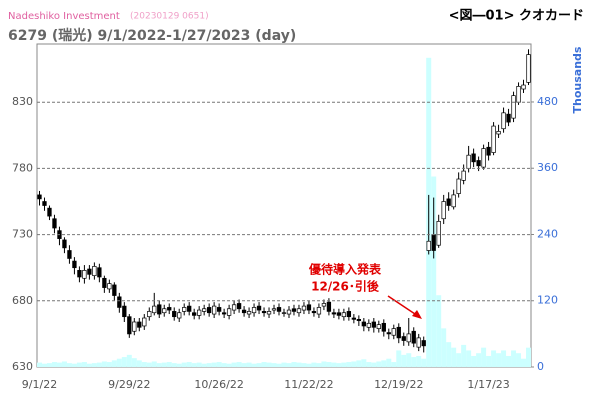 This screenshot has height=410, width=590. I want to click on y-tick-label: 780, so click(22, 167).